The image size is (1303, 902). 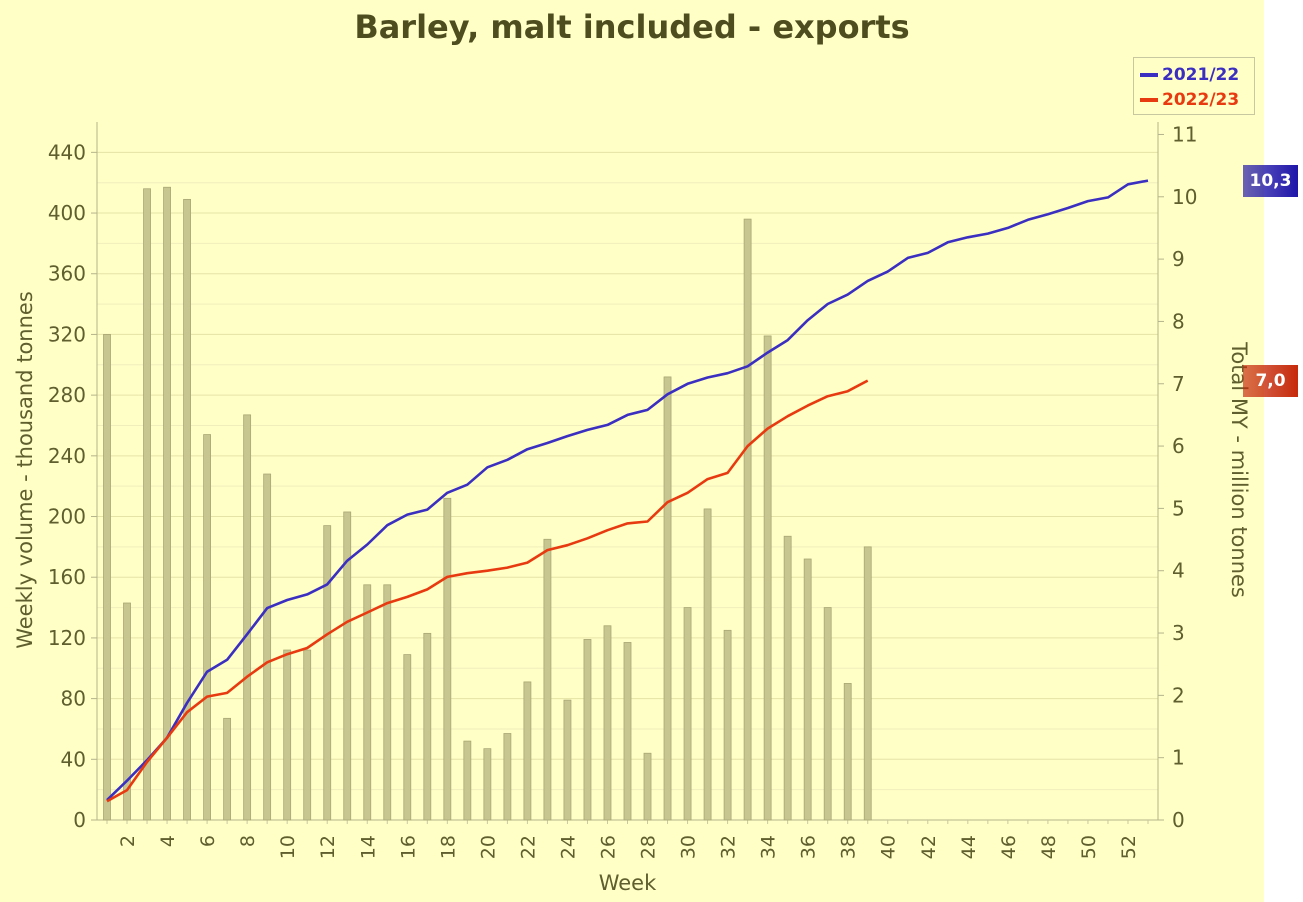 What do you see at coordinates (73, 699) in the screenshot?
I see `y-tick-label-left: 80` at bounding box center [73, 699].